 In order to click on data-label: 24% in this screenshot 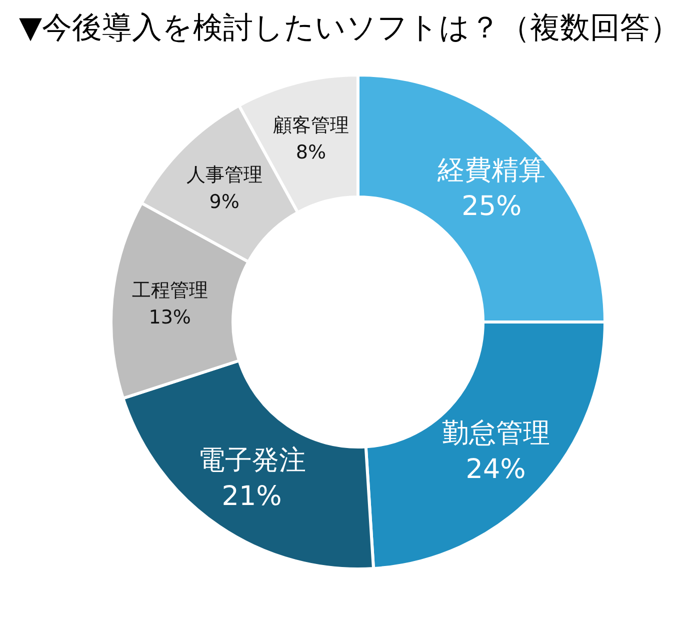, I will do `click(496, 469)`.